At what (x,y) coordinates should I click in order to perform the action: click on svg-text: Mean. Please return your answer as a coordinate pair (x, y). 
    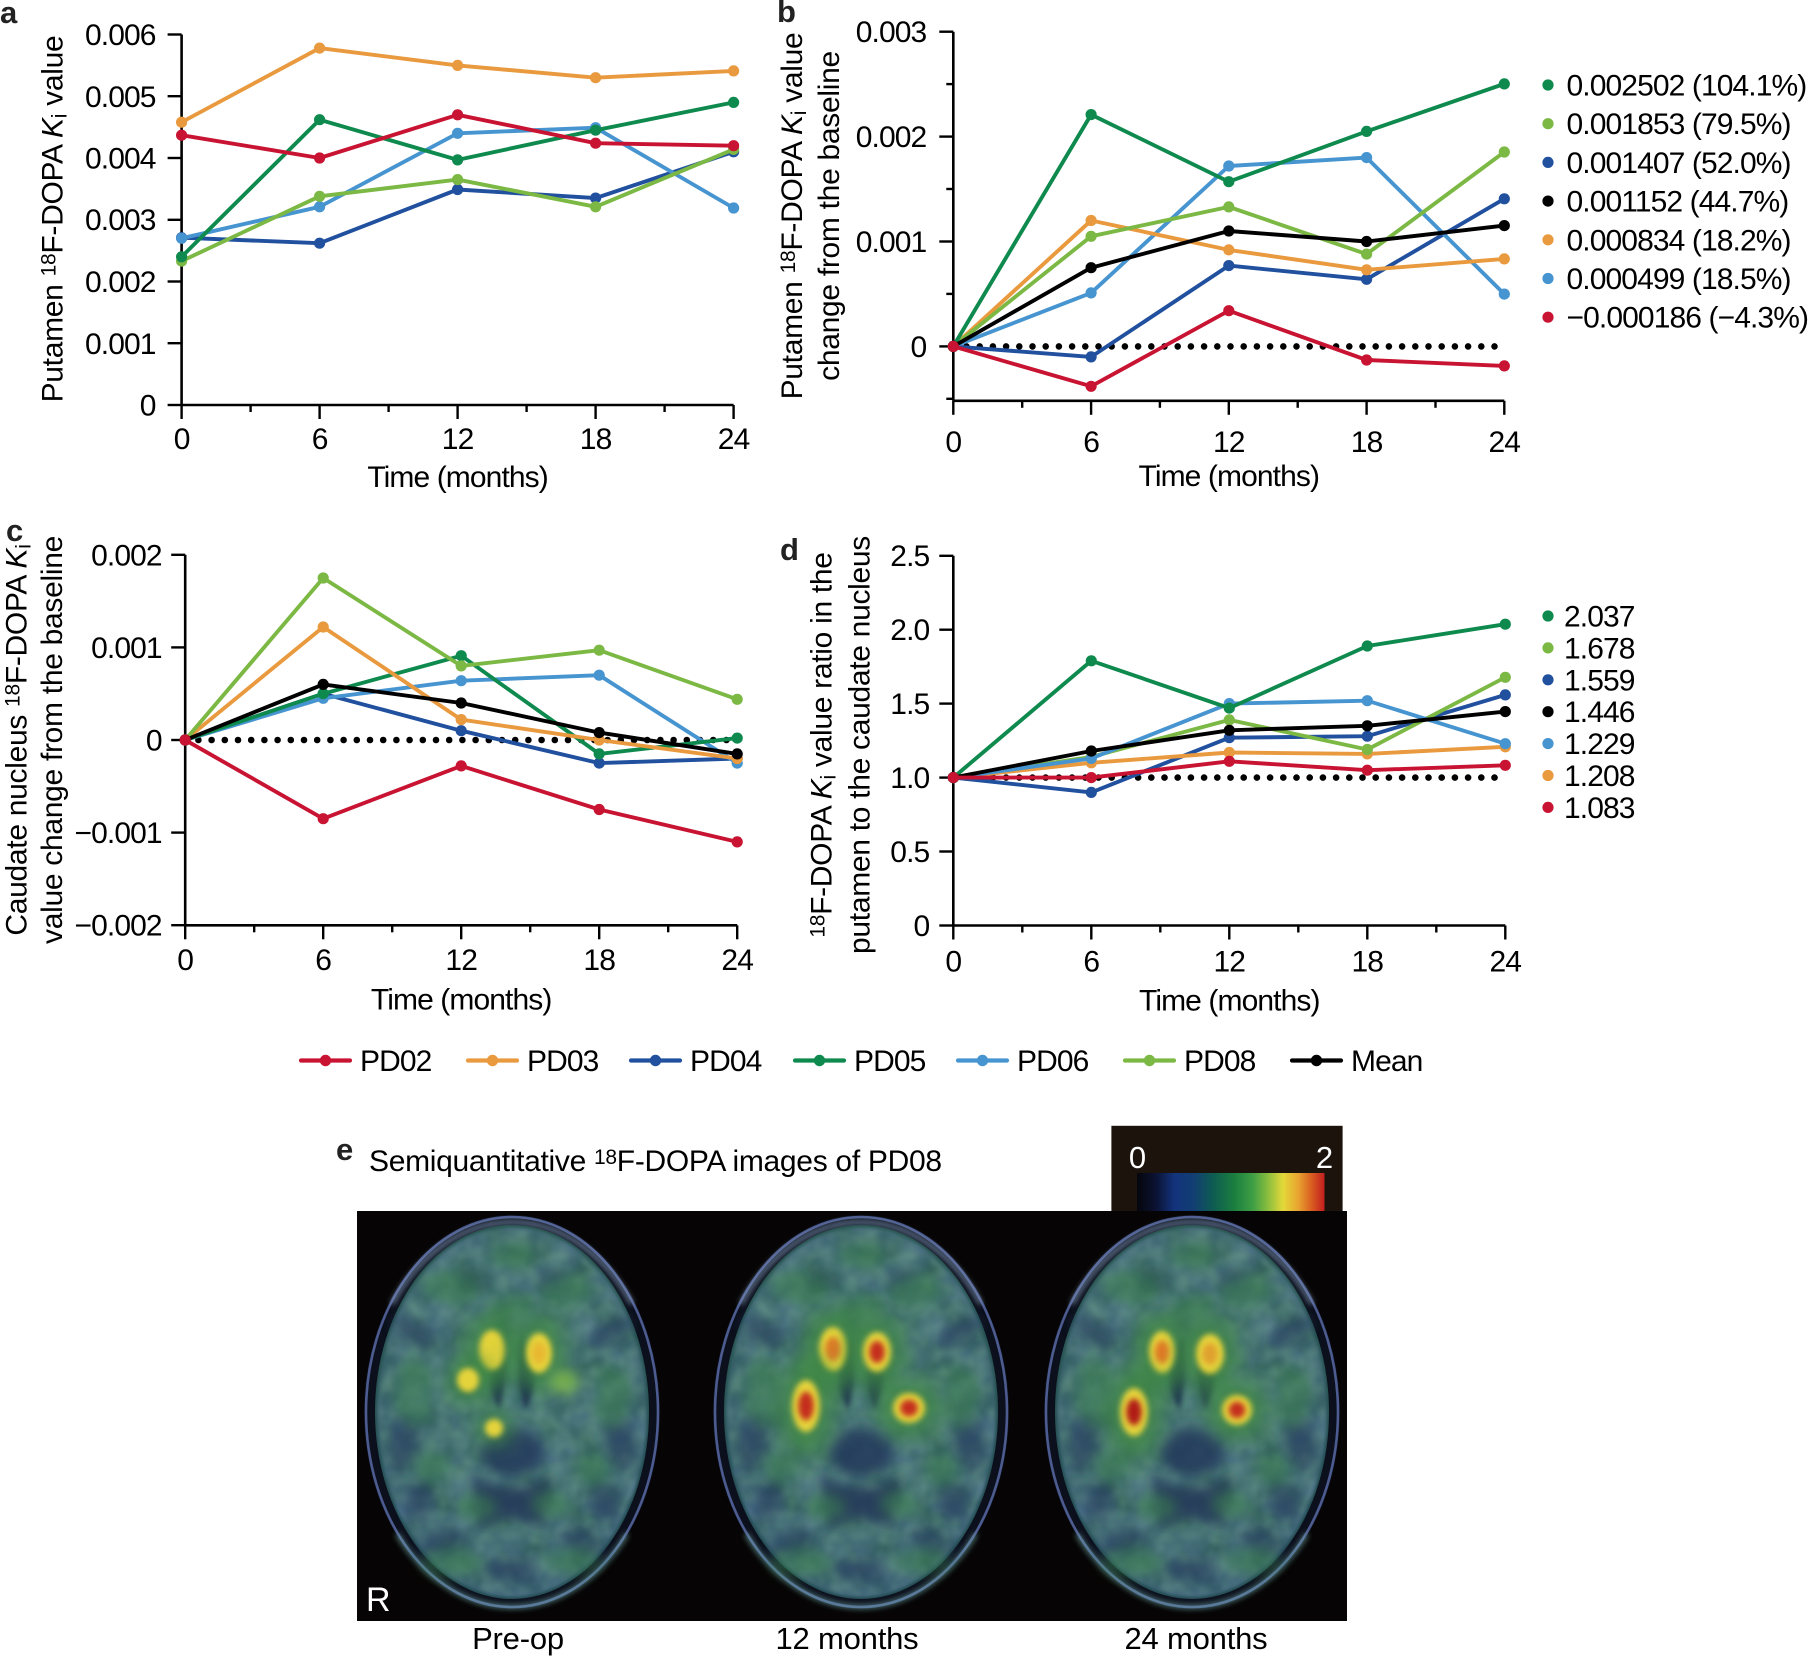
    Looking at the image, I should click on (1386, 1061).